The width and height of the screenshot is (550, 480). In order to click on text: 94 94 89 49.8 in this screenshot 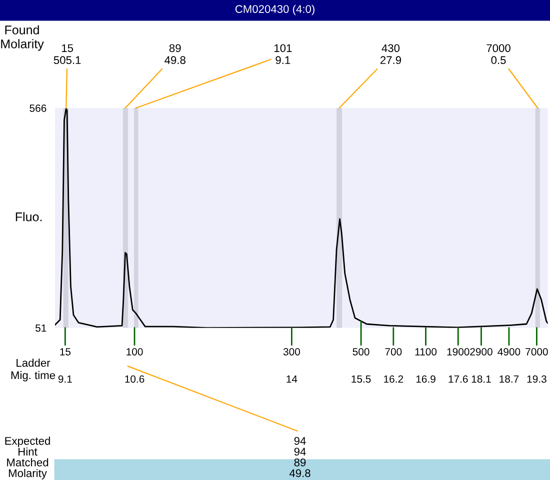, I will do `click(299, 457)`.